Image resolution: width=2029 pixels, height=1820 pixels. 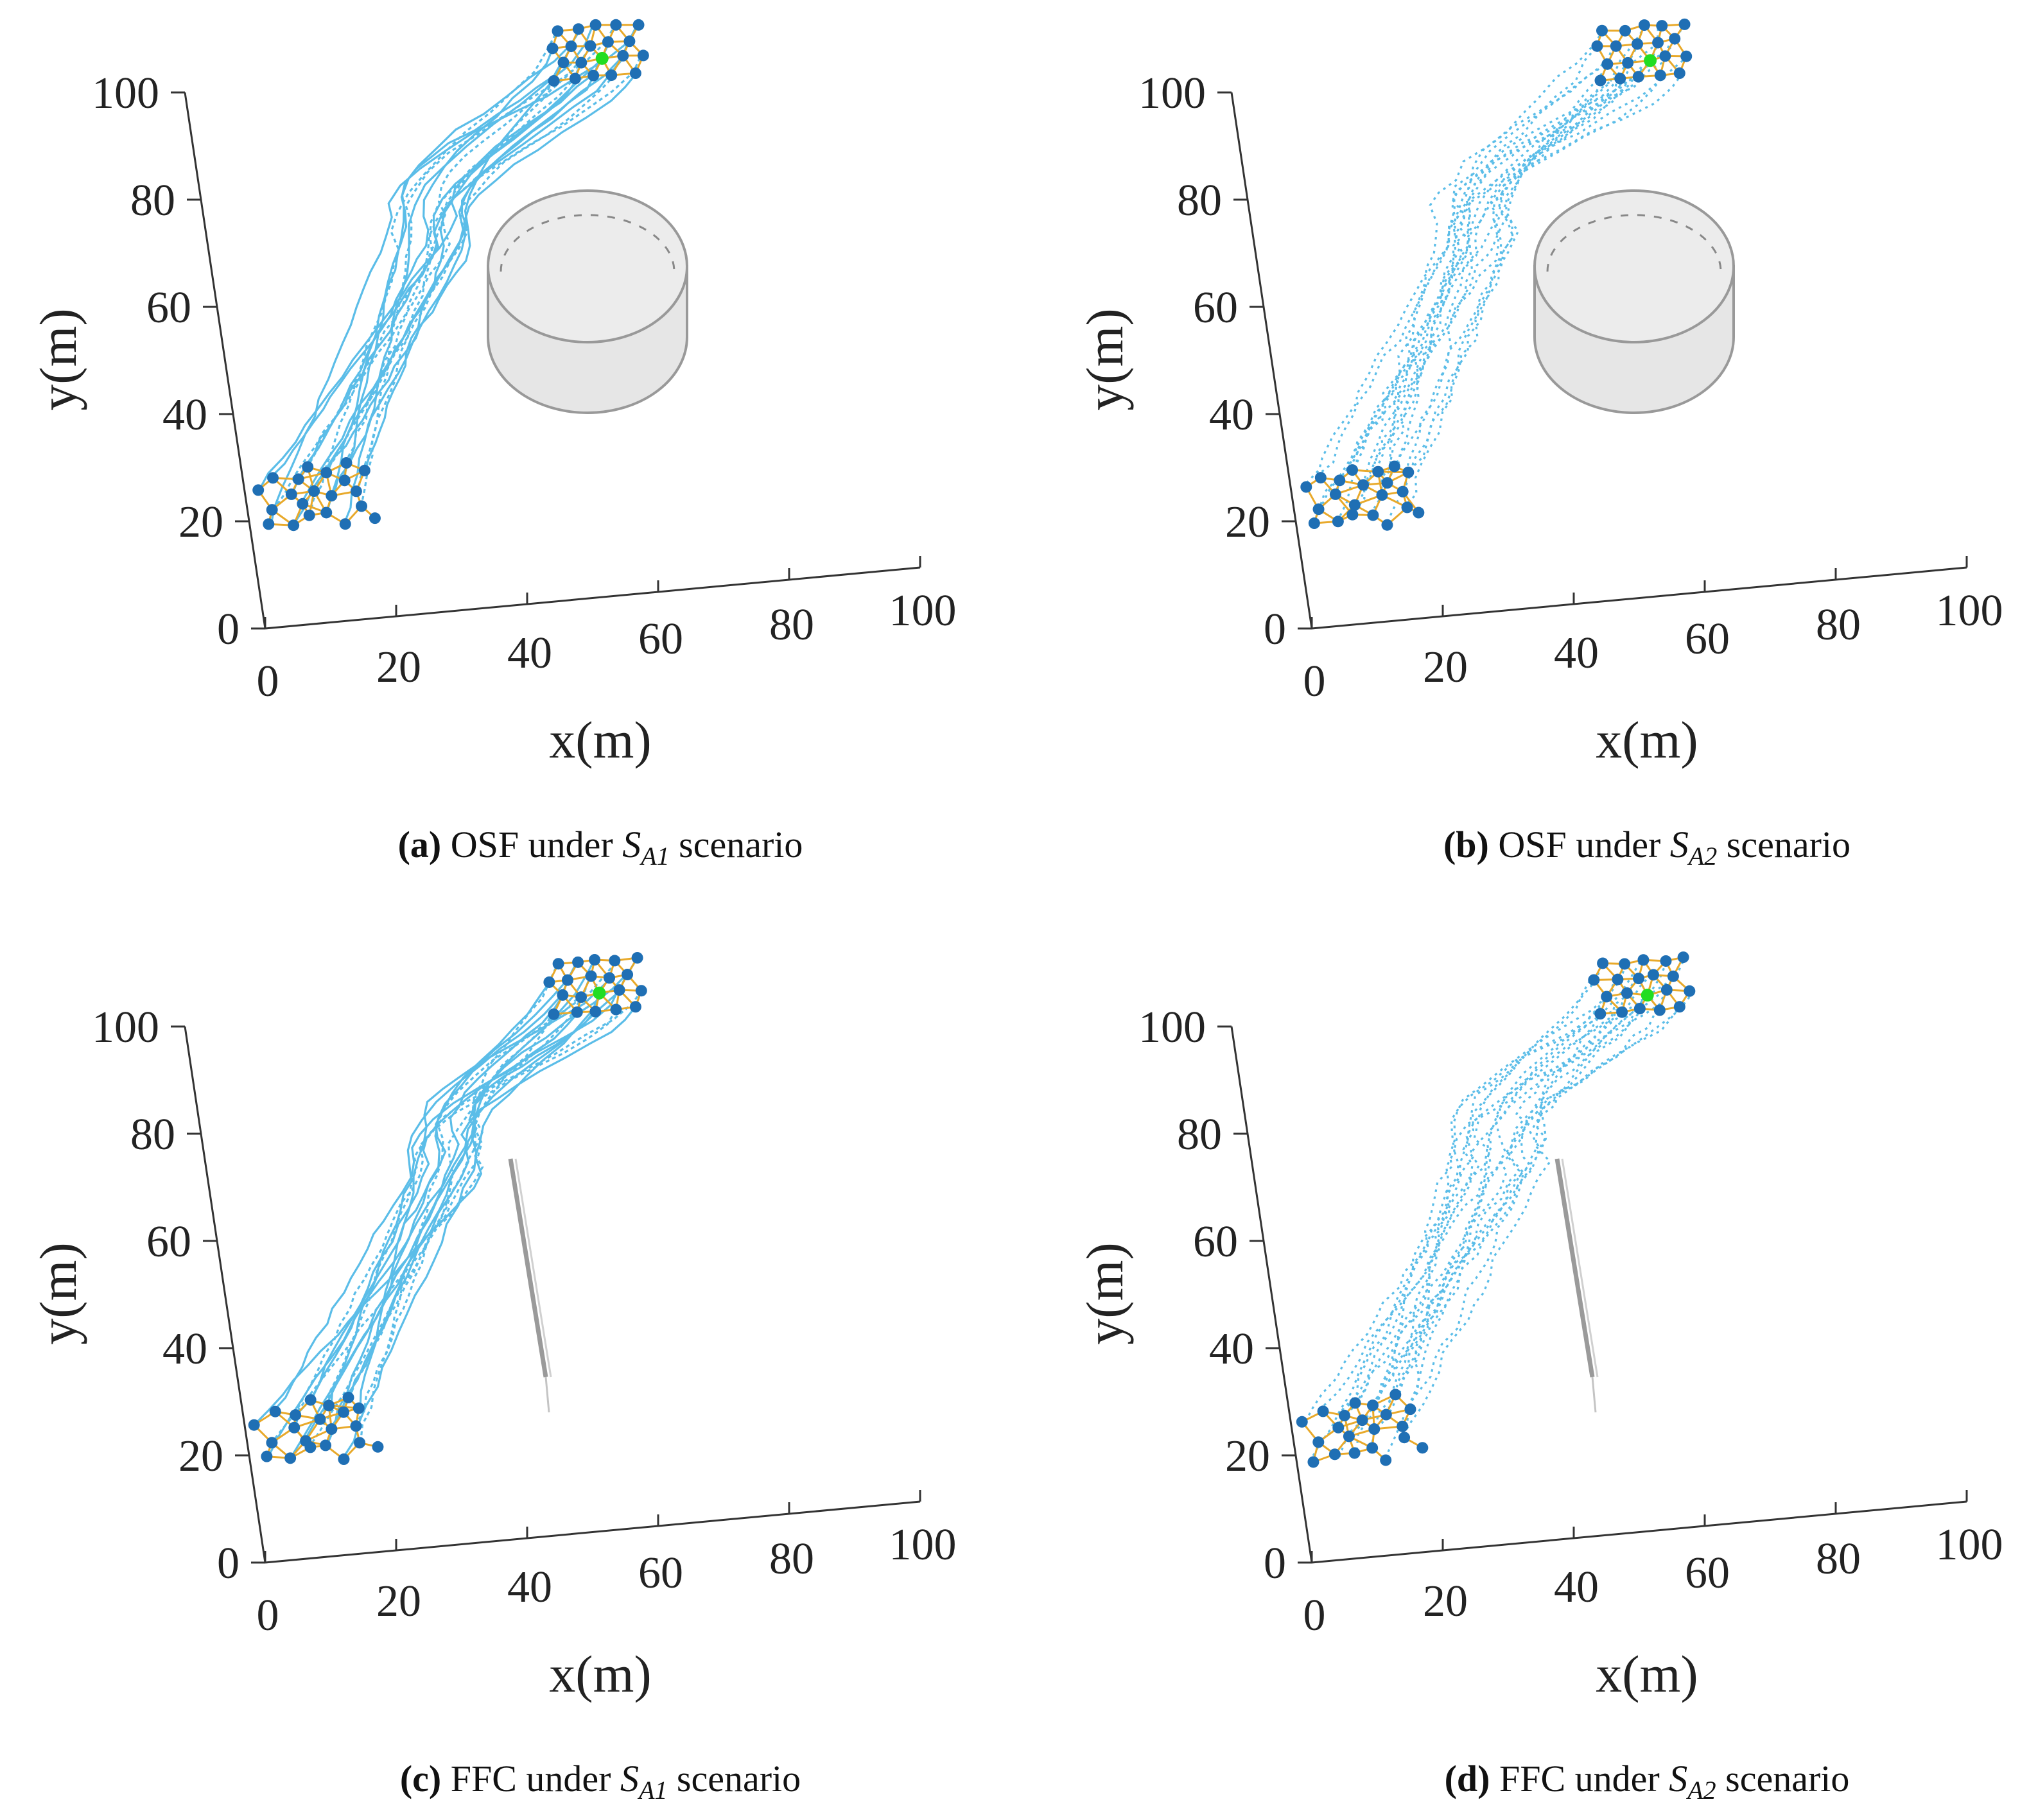 What do you see at coordinates (529, 653) in the screenshot?
I see `x-tick-label: 40` at bounding box center [529, 653].